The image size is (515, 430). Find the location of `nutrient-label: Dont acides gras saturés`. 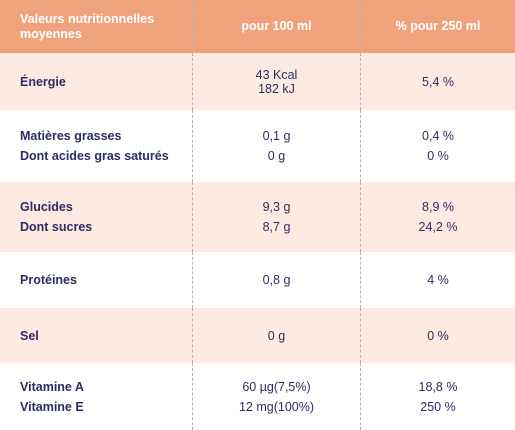

nutrient-label: Dont acides gras saturés is located at coordinates (94, 156).